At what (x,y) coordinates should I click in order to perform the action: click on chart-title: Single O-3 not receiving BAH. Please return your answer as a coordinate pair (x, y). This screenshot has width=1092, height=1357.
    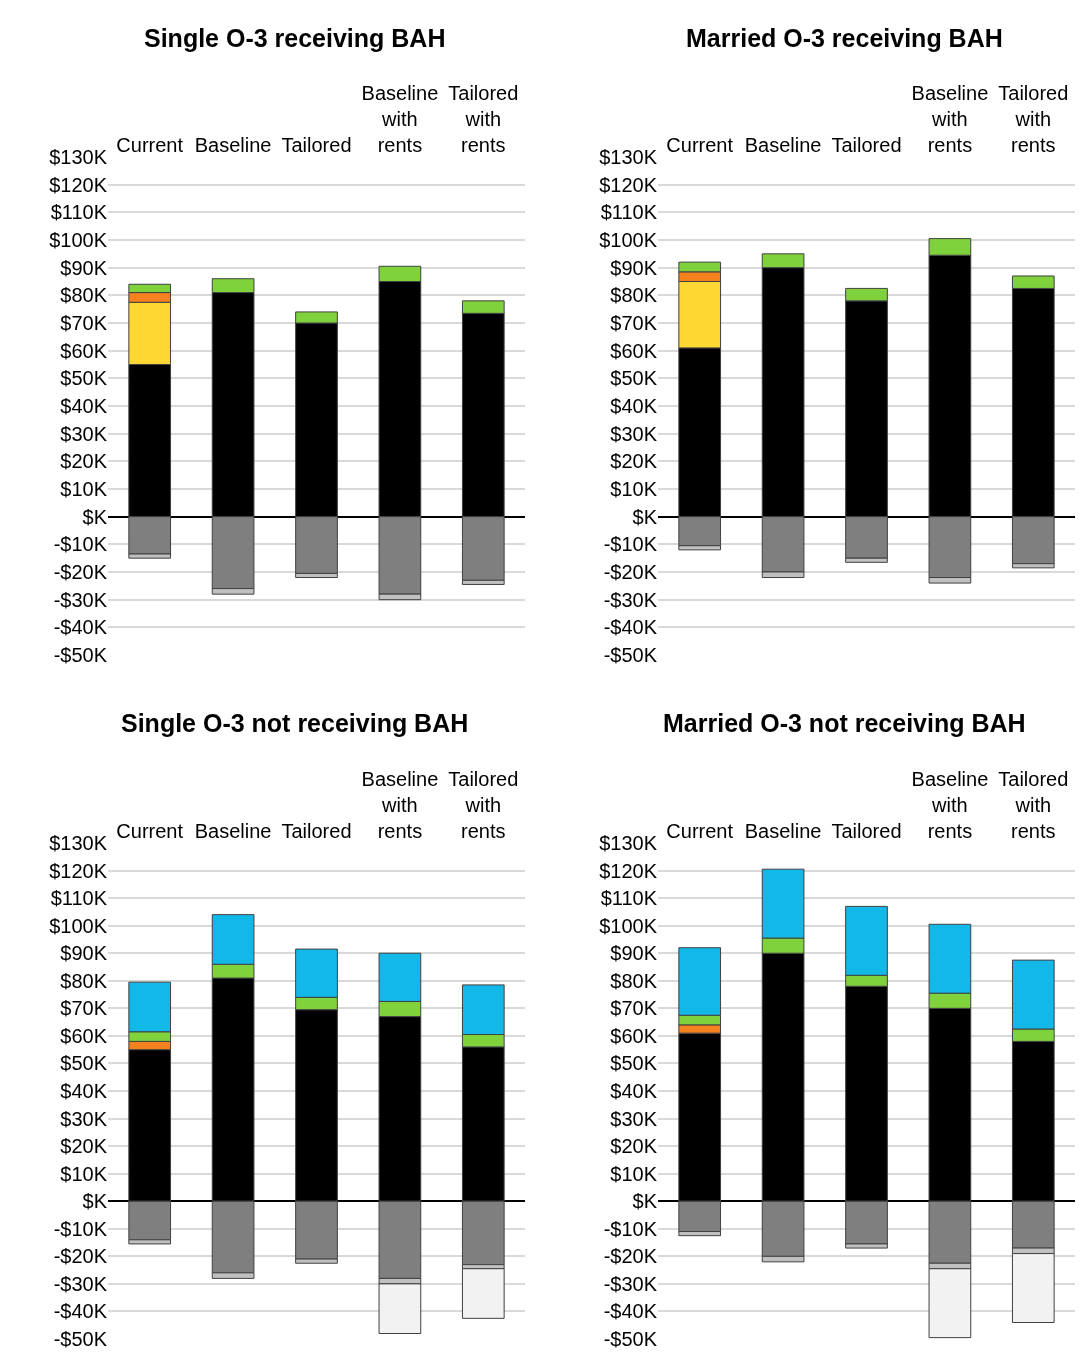
    Looking at the image, I should click on (295, 723).